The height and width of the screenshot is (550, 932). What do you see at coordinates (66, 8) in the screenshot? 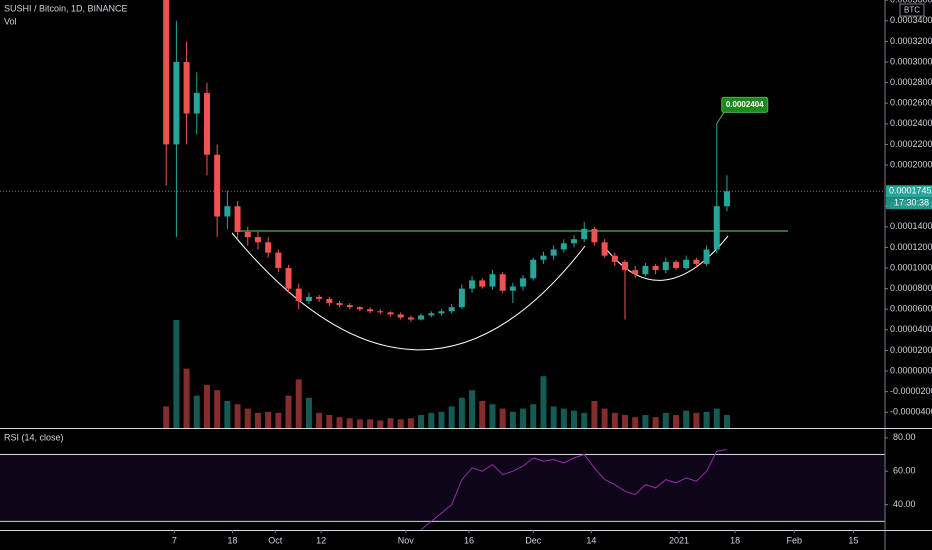
I see `chart-title: SUSHI / Bitcoin, 1D, BINANCE` at bounding box center [66, 8].